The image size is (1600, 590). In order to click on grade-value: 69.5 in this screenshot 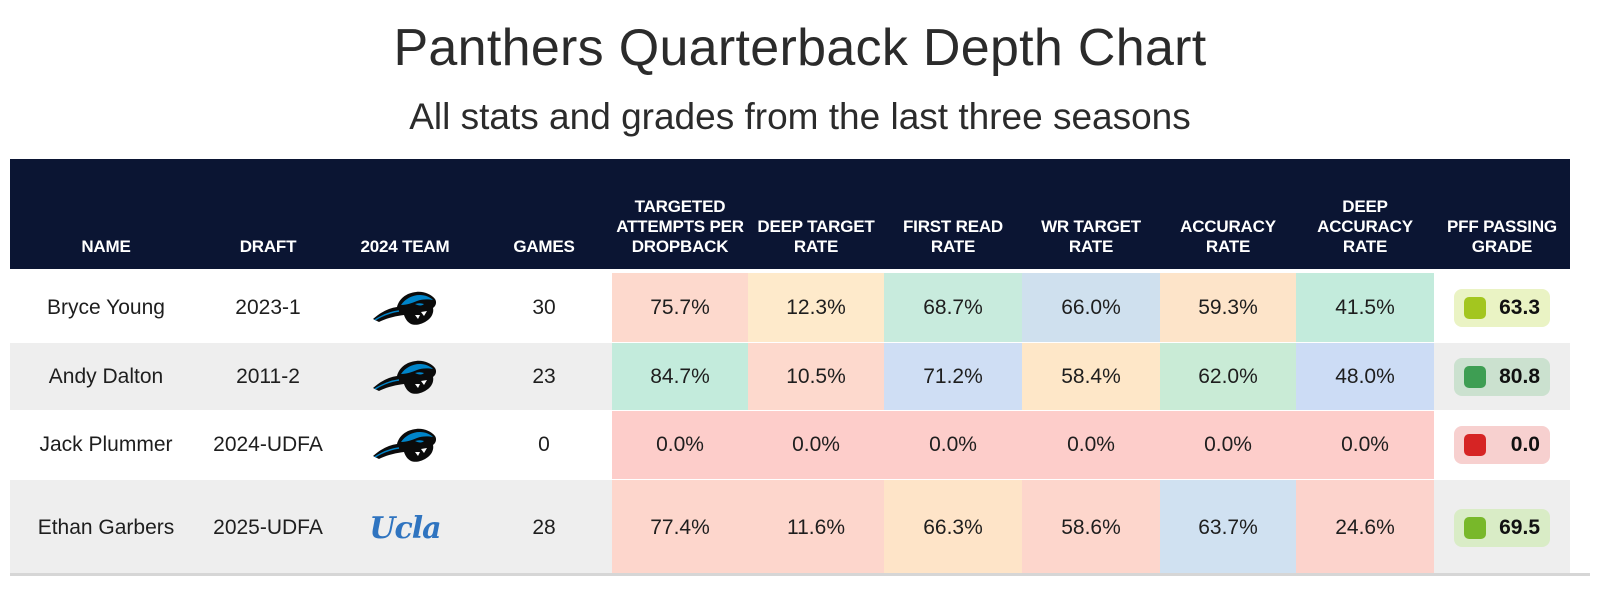, I will do `click(1519, 527)`.